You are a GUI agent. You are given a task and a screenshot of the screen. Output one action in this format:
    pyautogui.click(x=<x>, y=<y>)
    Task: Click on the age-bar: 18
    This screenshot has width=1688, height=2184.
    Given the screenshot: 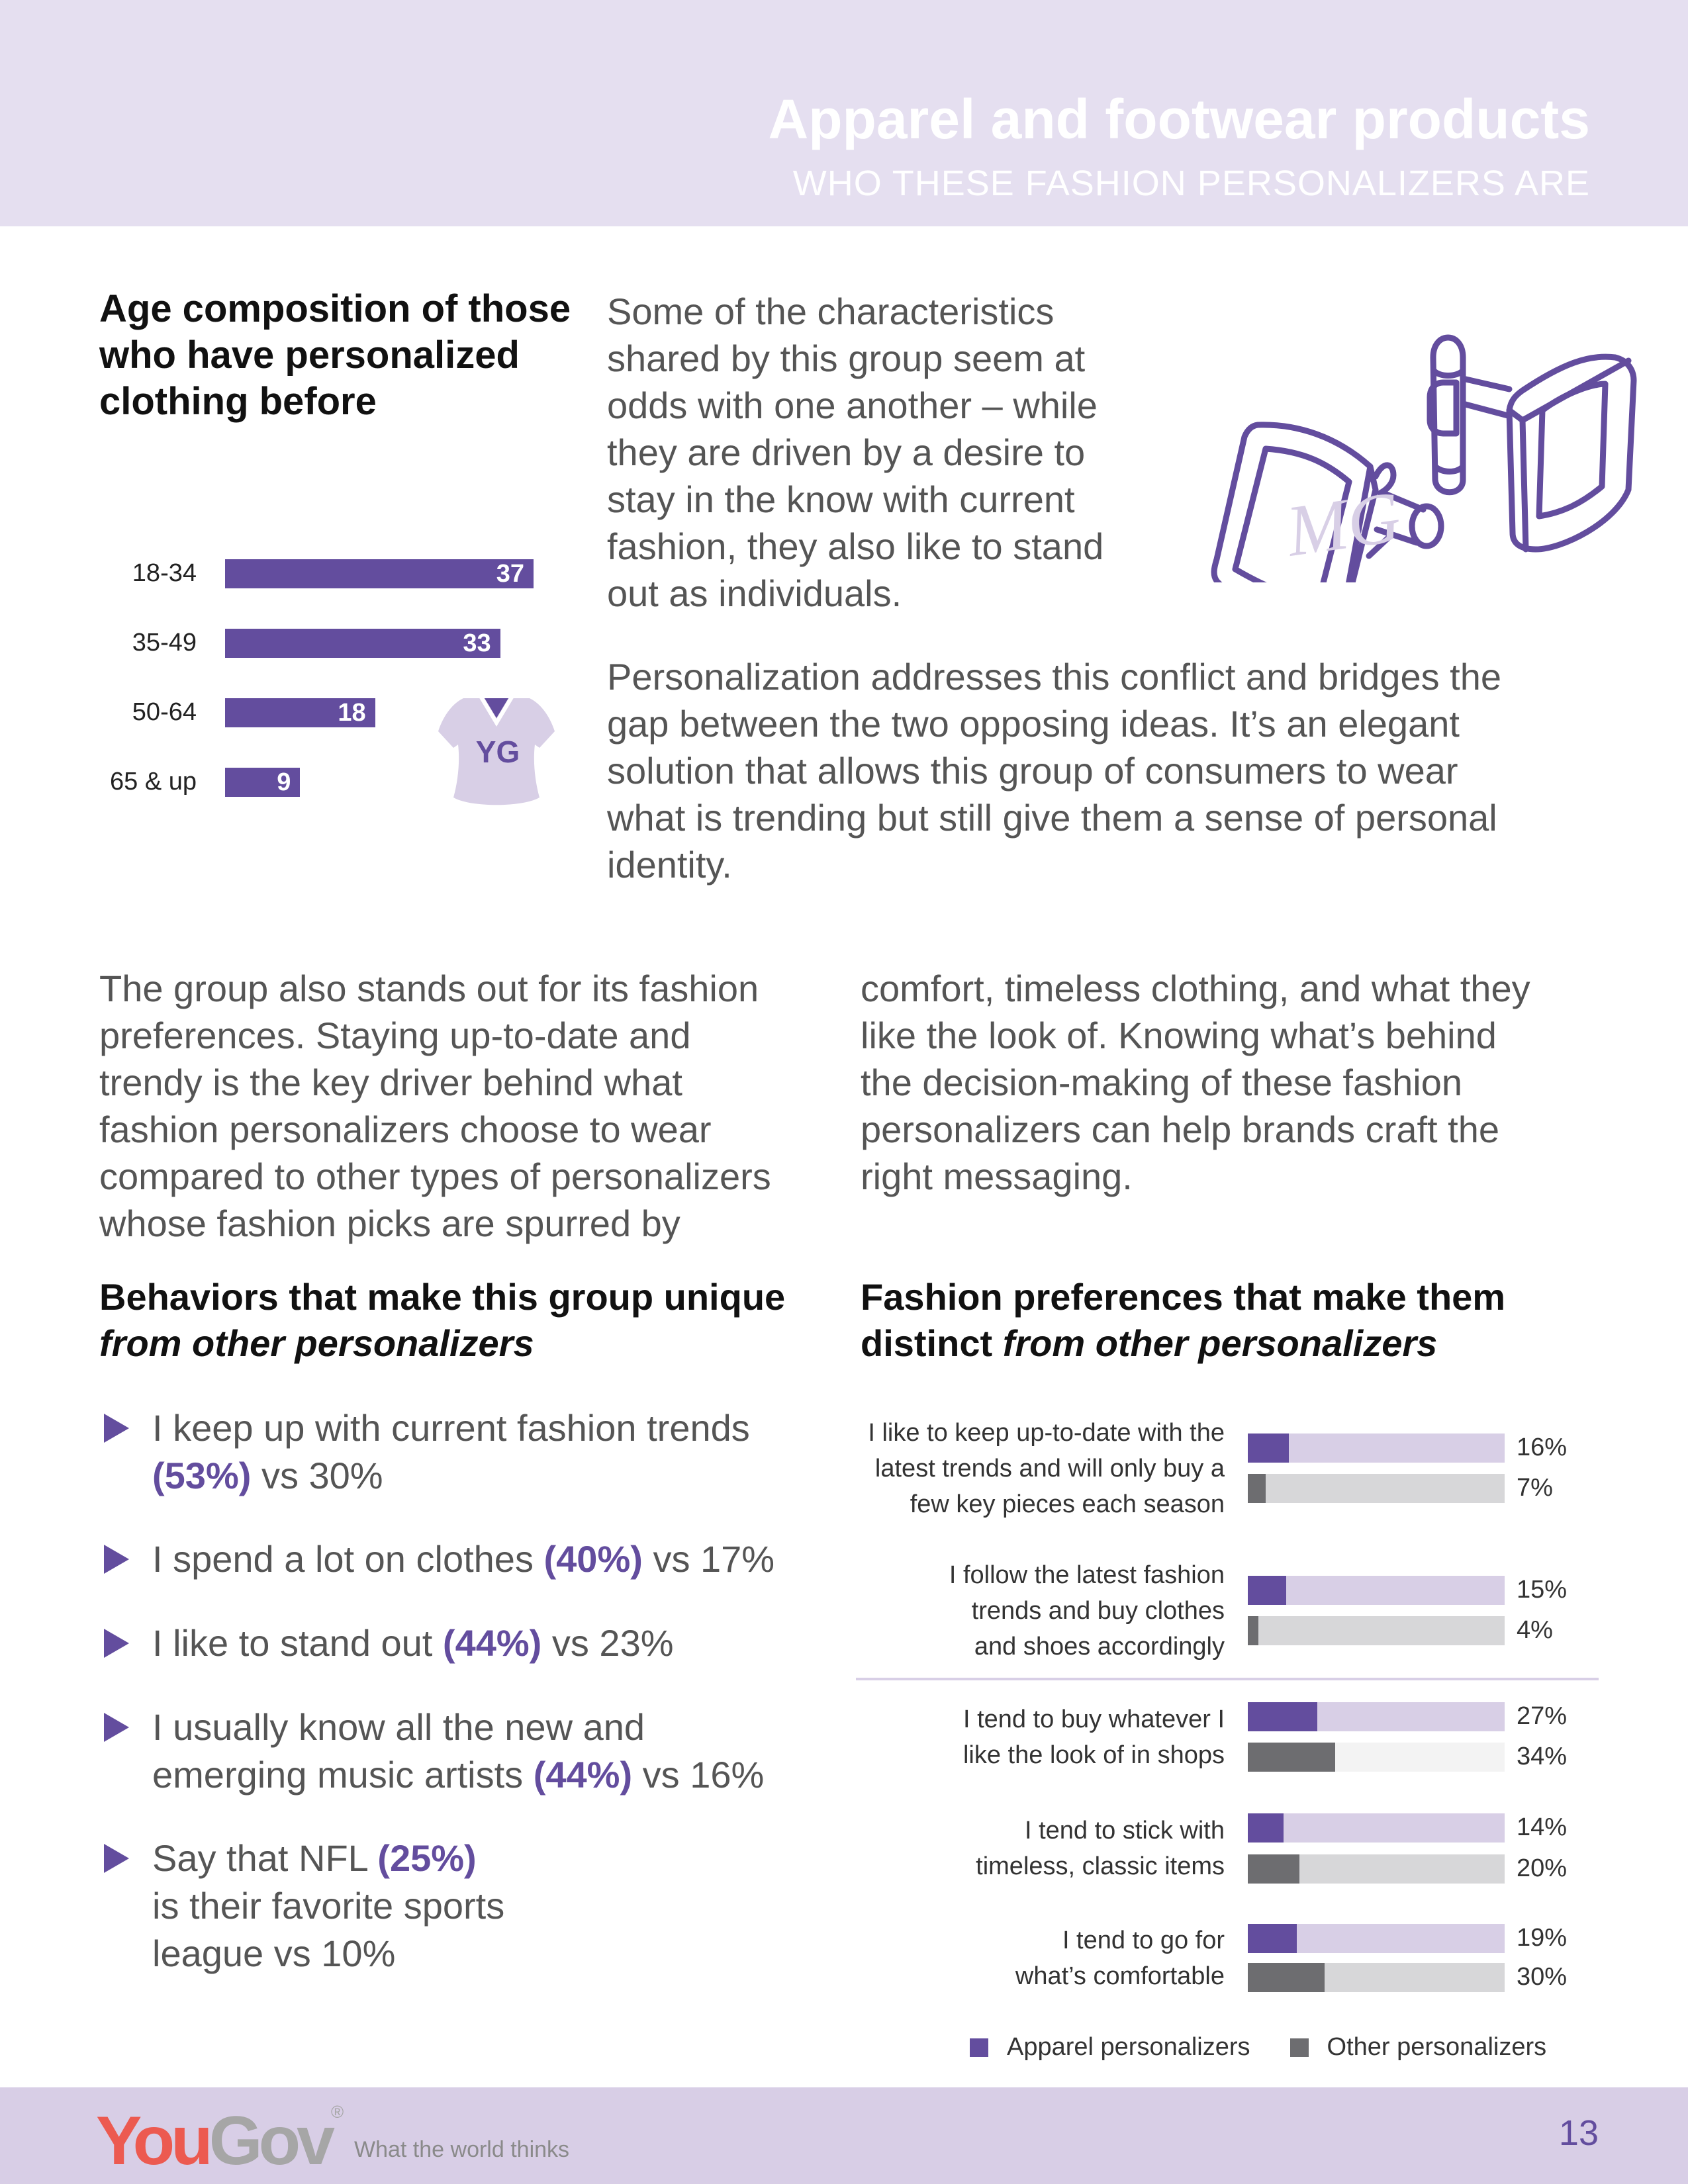 What is the action you would take?
    pyautogui.click(x=300, y=712)
    